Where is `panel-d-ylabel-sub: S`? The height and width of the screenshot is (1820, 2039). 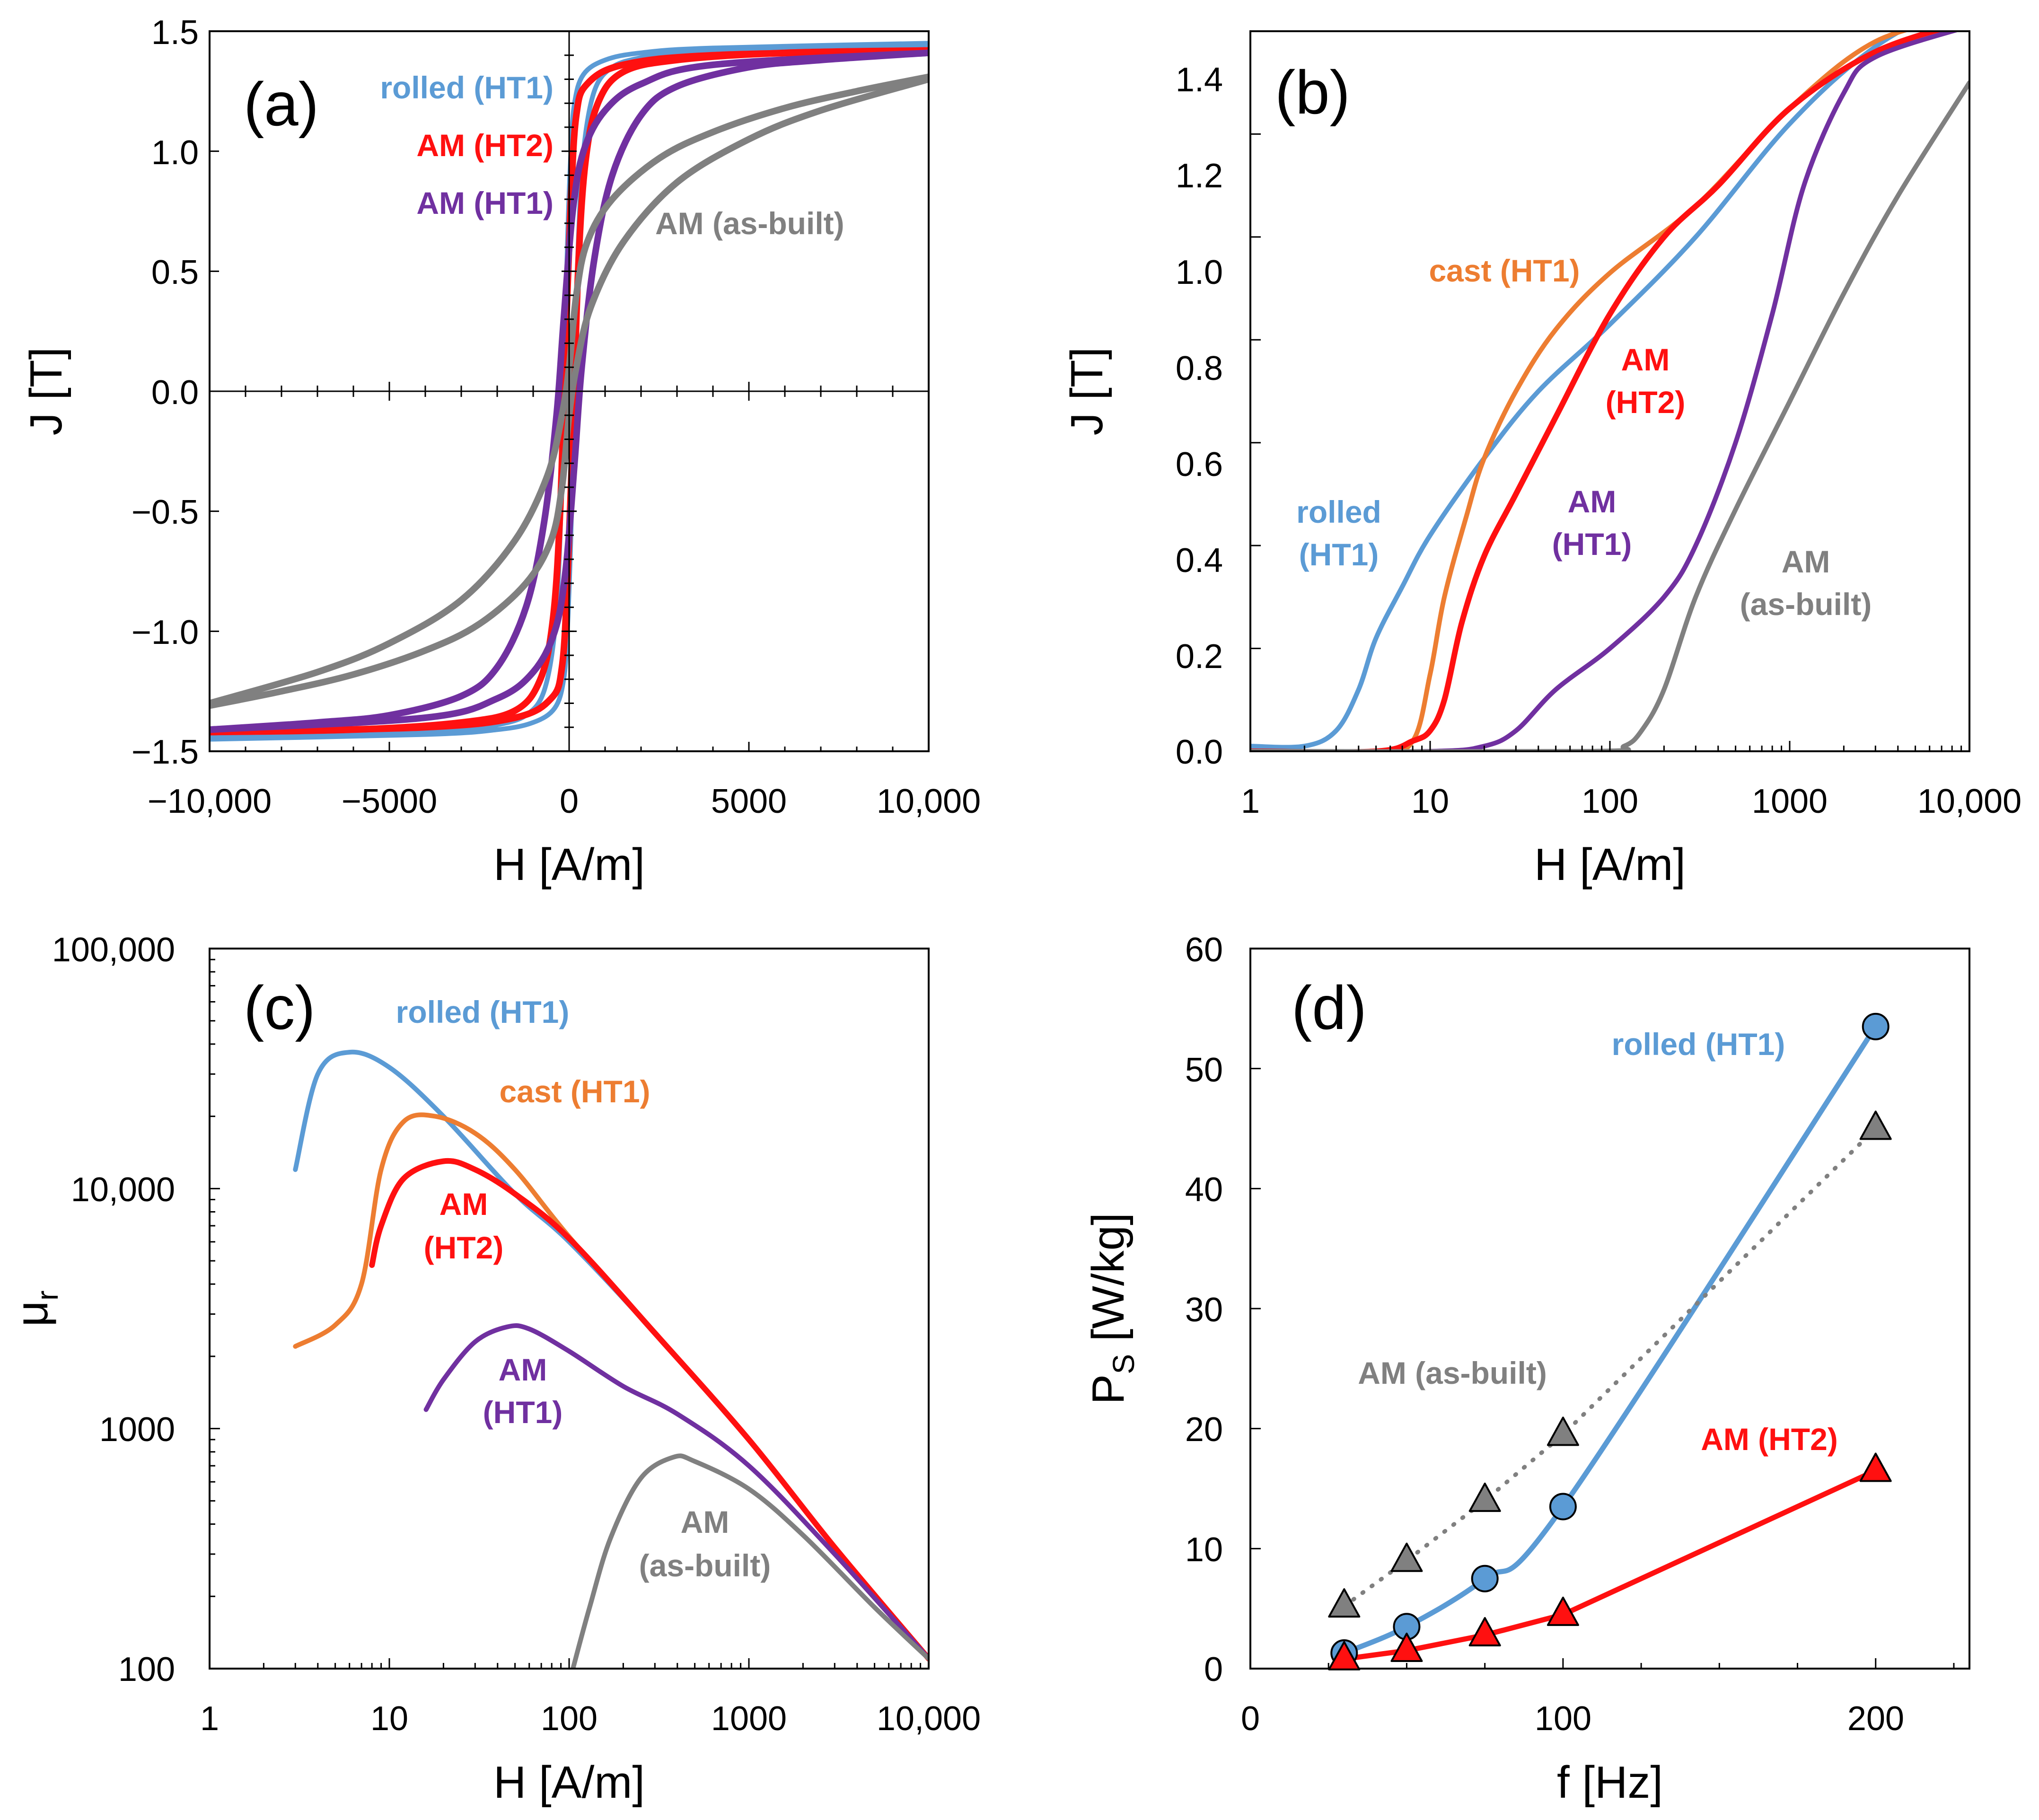 panel-d-ylabel-sub: S is located at coordinates (1124, 1364).